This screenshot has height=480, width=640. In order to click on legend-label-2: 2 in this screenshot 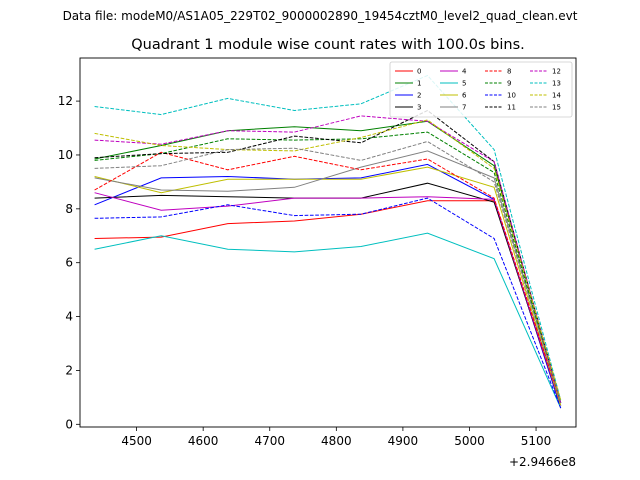, I will do `click(419, 96)`.